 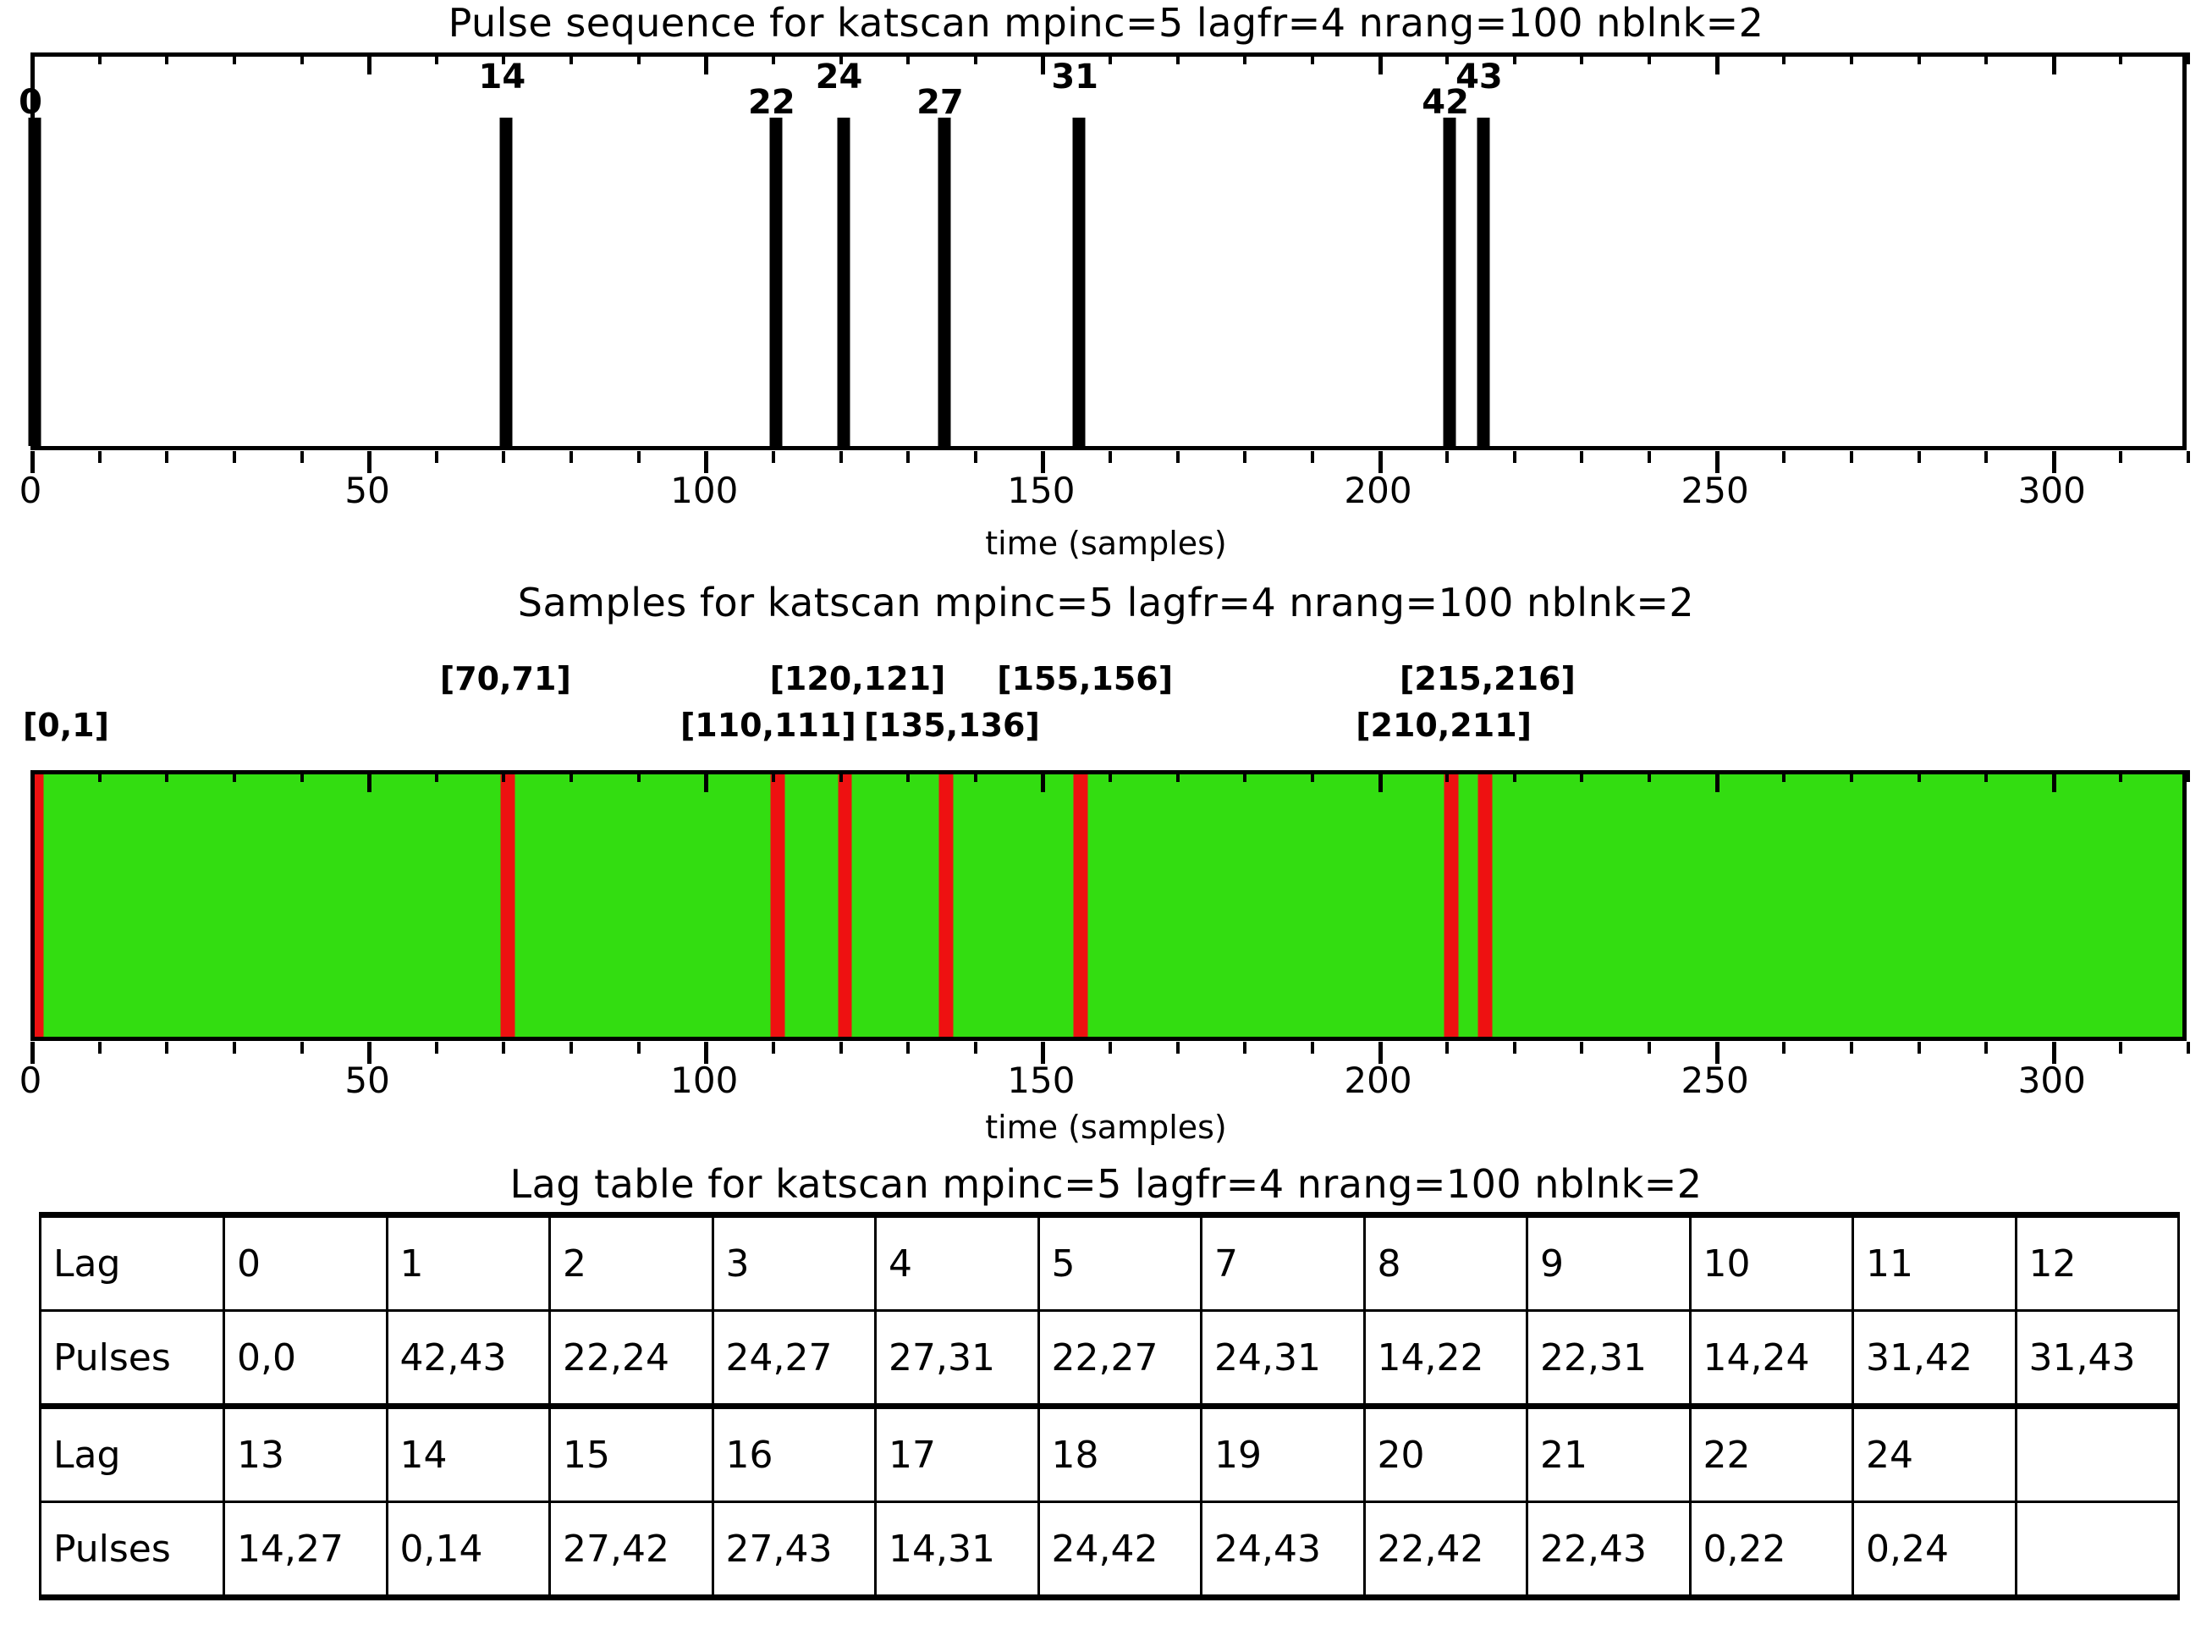 What do you see at coordinates (1771, 1454) in the screenshot?
I see `table-cell: 22` at bounding box center [1771, 1454].